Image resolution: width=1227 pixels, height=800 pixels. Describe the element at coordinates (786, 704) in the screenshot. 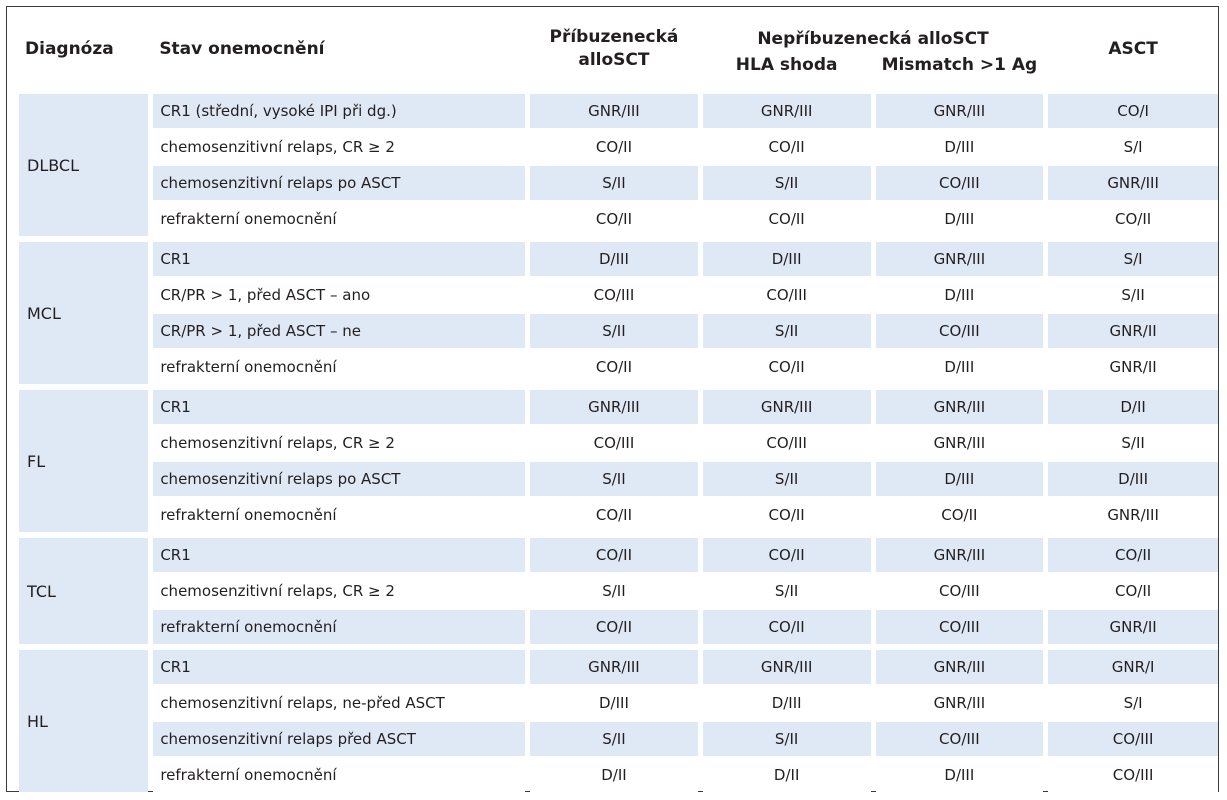

I see `hla-shoda-cell: D/III` at that location.